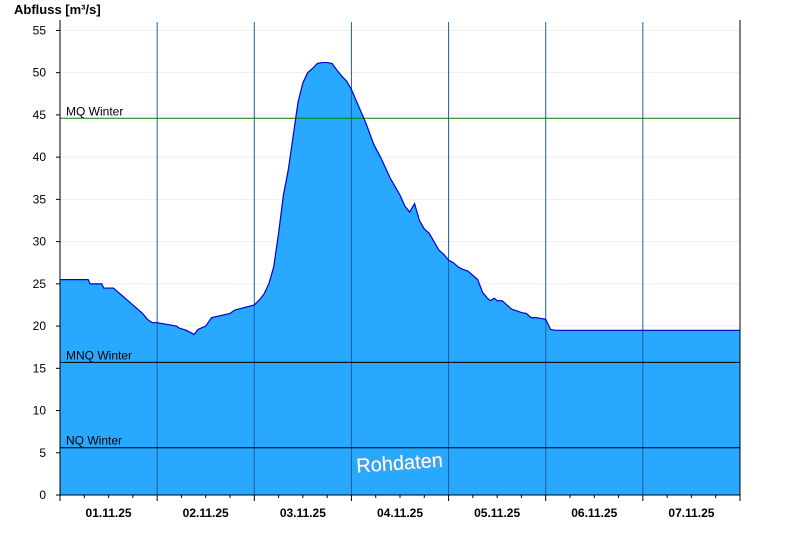  Describe the element at coordinates (40, 284) in the screenshot. I see `y-tick-label-25: 25` at that location.